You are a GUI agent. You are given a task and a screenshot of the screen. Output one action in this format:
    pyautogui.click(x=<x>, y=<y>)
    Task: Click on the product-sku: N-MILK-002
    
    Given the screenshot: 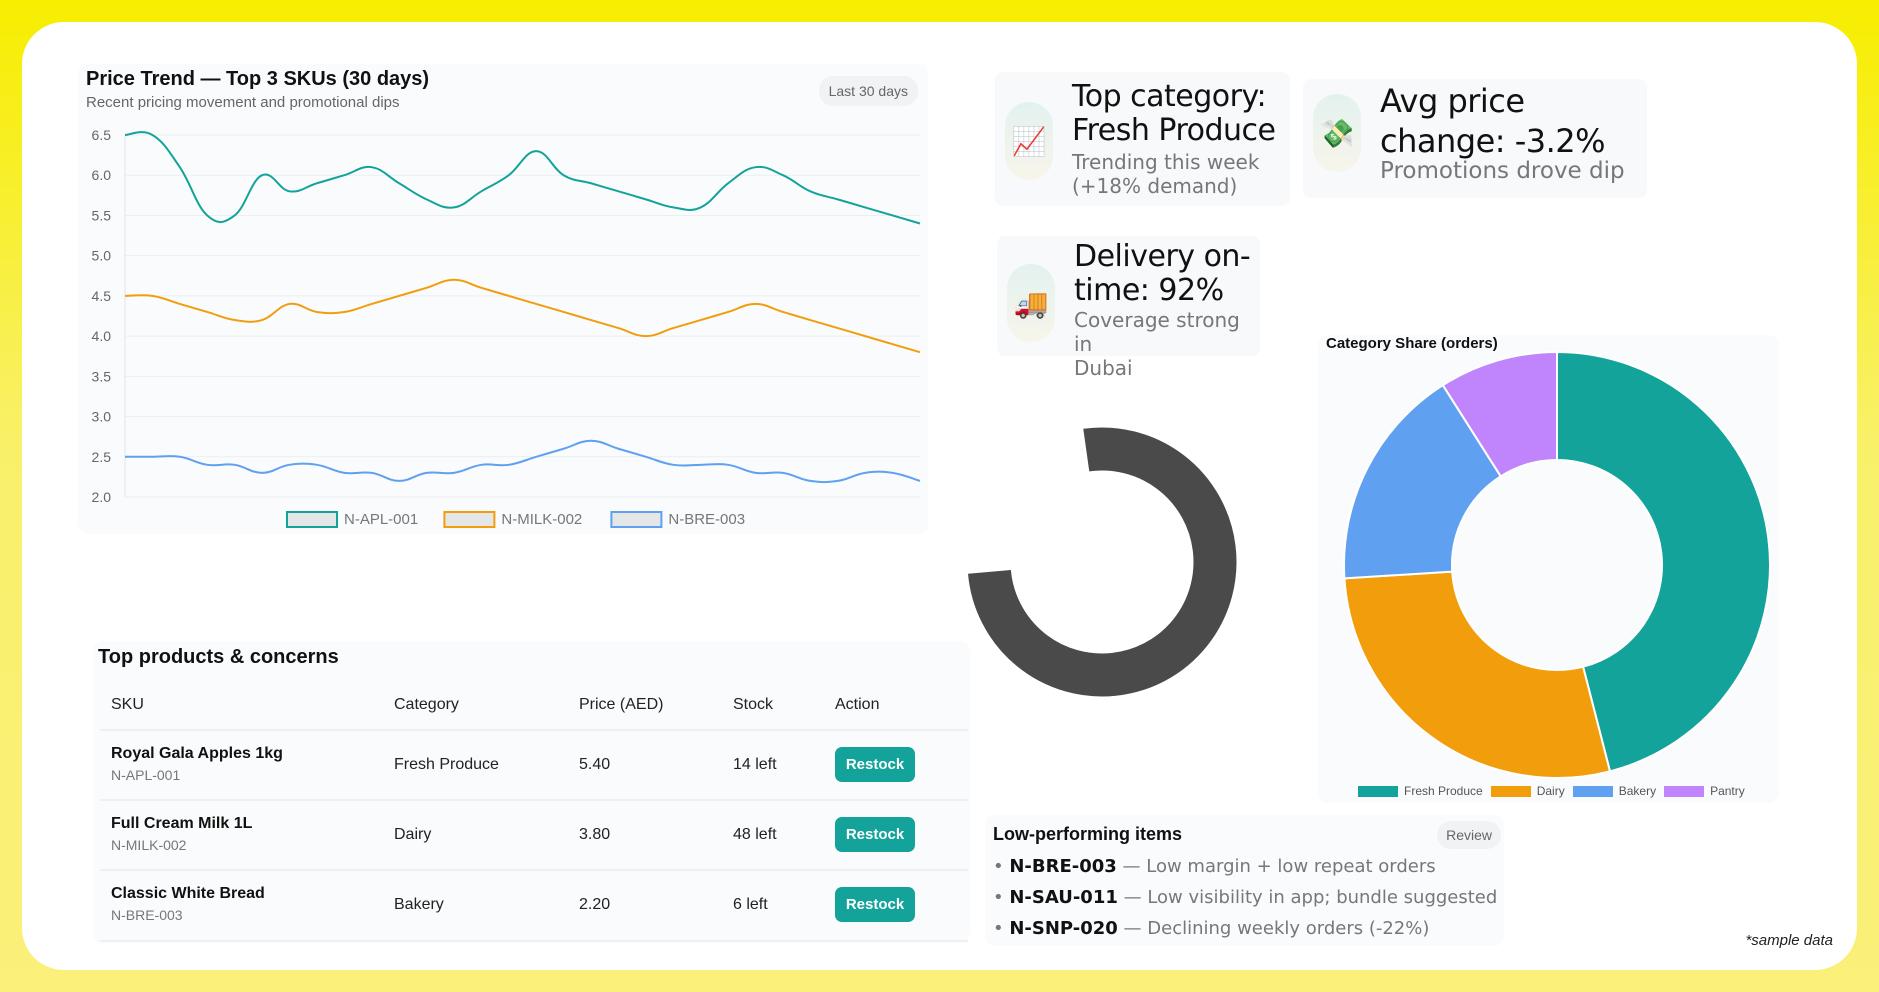 What is the action you would take?
    pyautogui.click(x=149, y=845)
    